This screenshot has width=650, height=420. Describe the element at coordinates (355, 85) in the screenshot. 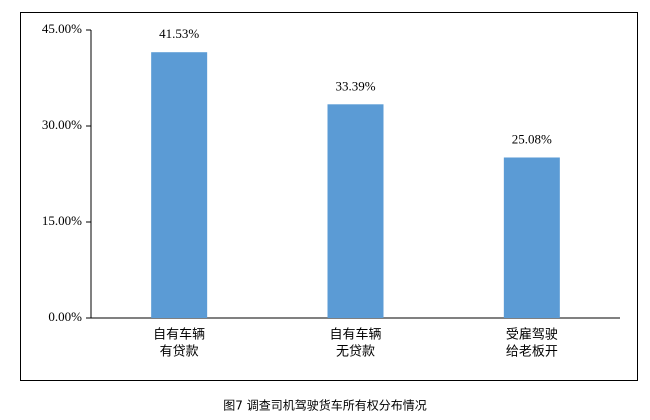

I see `value-label: 33.39%` at that location.